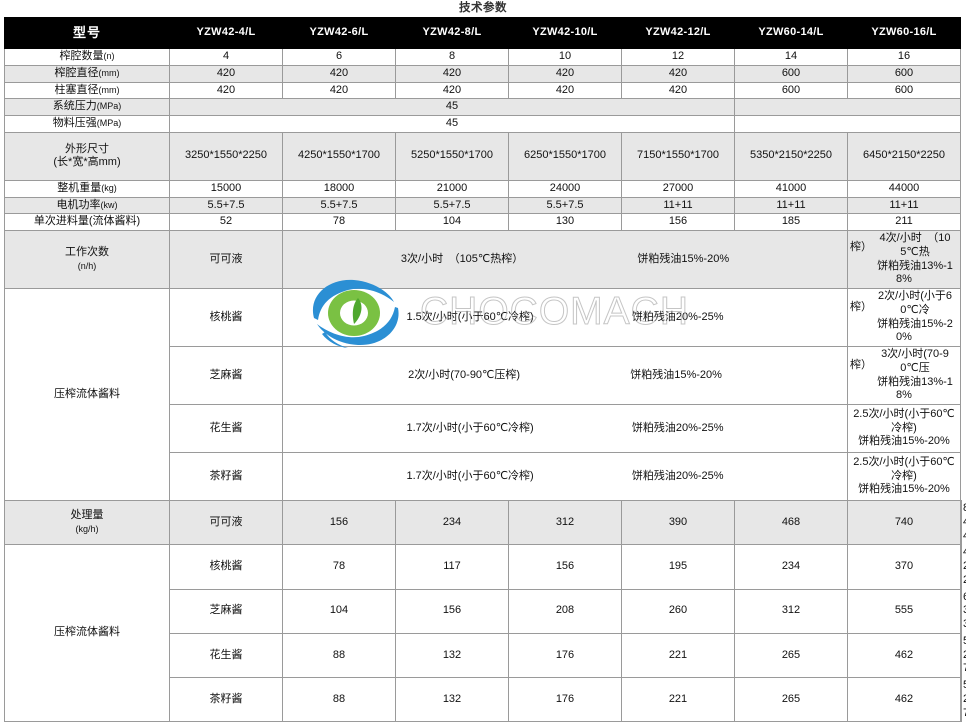 This screenshot has height=722, width=966. What do you see at coordinates (565, 428) in the screenshot?
I see `merged-cell-frequency: 1.7次/小时(小于60℃冷榨) 饼粕残油20%-25%` at bounding box center [565, 428].